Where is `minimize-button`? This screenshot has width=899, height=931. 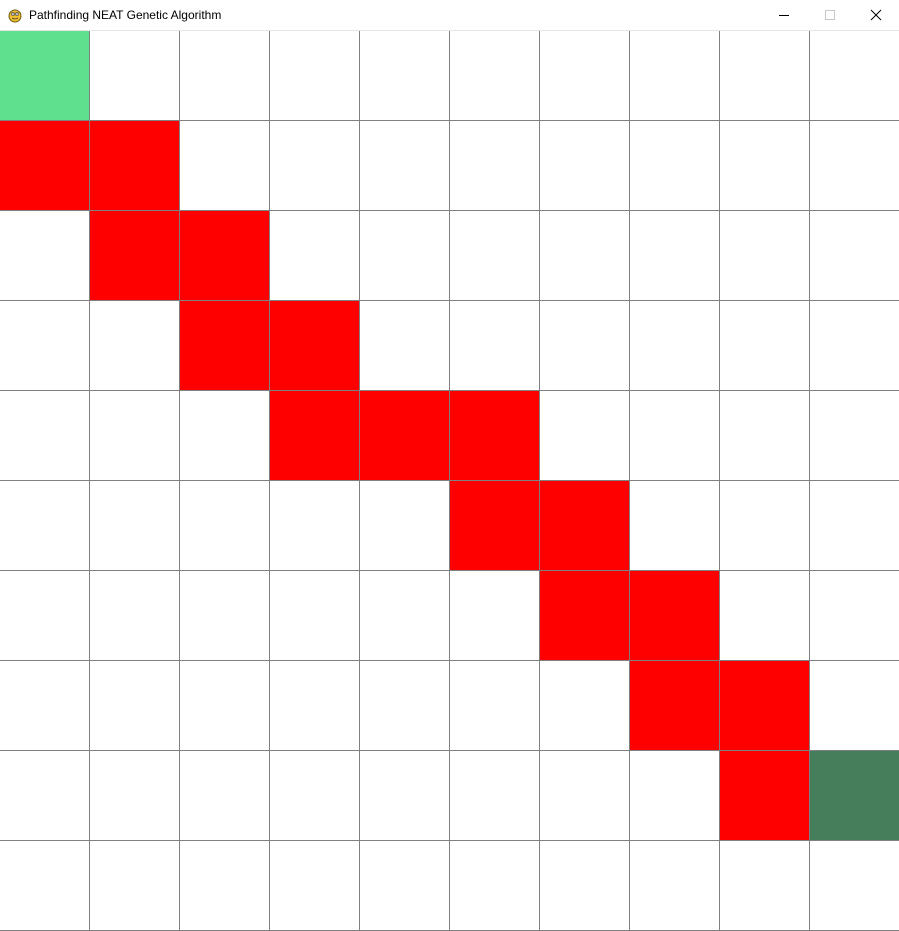
minimize-button is located at coordinates (784, 15).